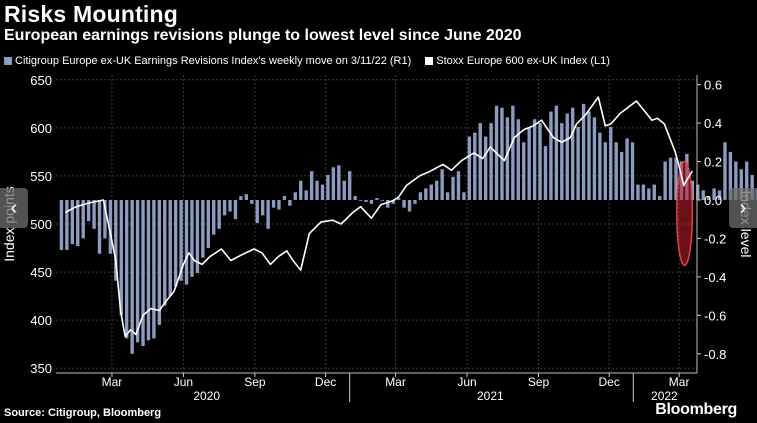 The height and width of the screenshot is (423, 757). Describe the element at coordinates (14, 208) in the screenshot. I see `prev-chart-button: ‹` at that location.